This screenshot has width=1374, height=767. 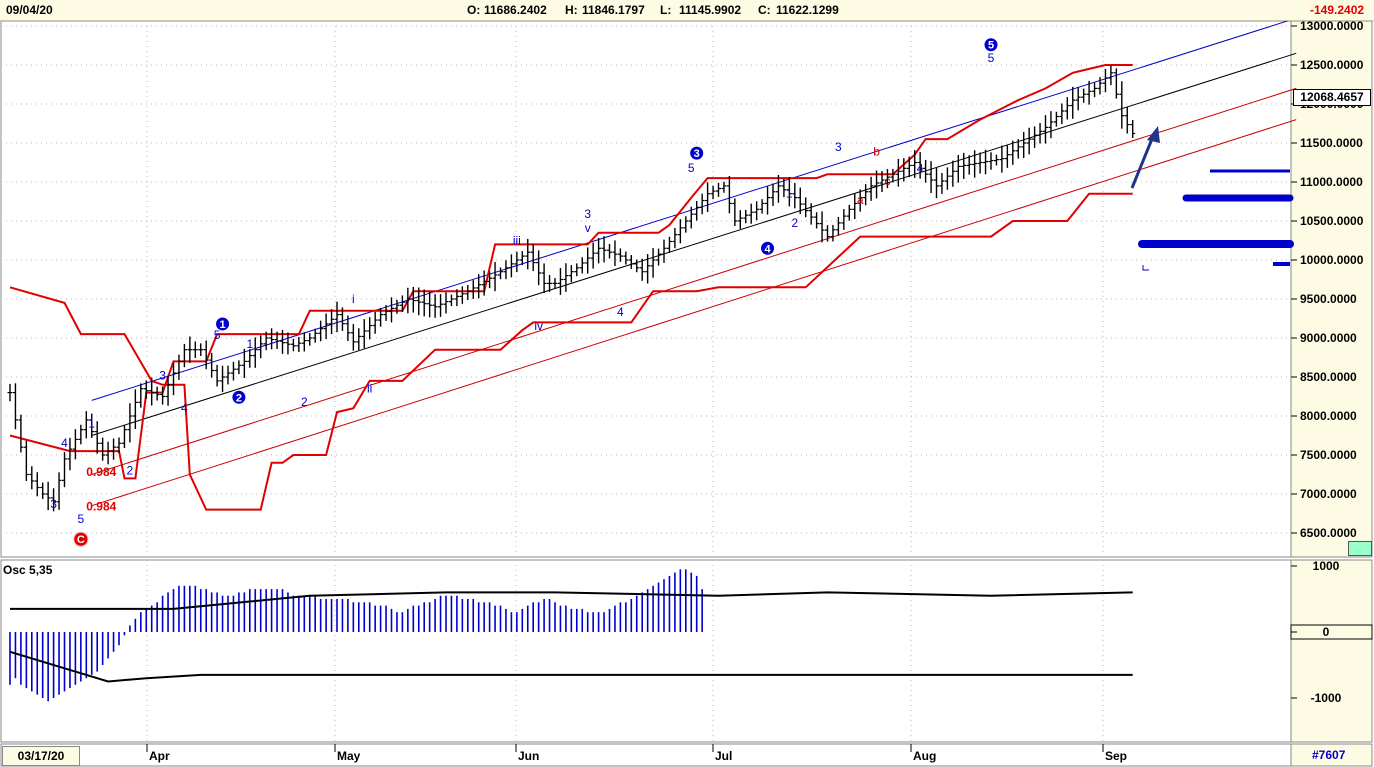 What do you see at coordinates (1332, 260) in the screenshot?
I see `y-tick-label: 10000.0000` at bounding box center [1332, 260].